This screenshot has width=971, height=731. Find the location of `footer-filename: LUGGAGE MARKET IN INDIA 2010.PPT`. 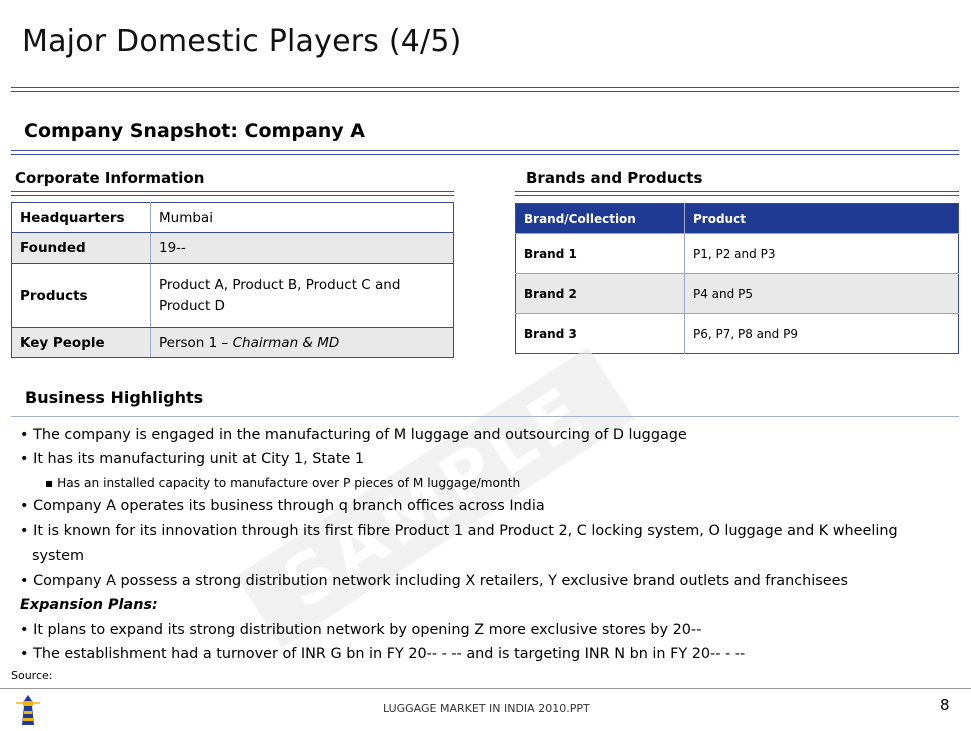

footer-filename: LUGGAGE MARKET IN INDIA 2010.PPT is located at coordinates (486, 708).